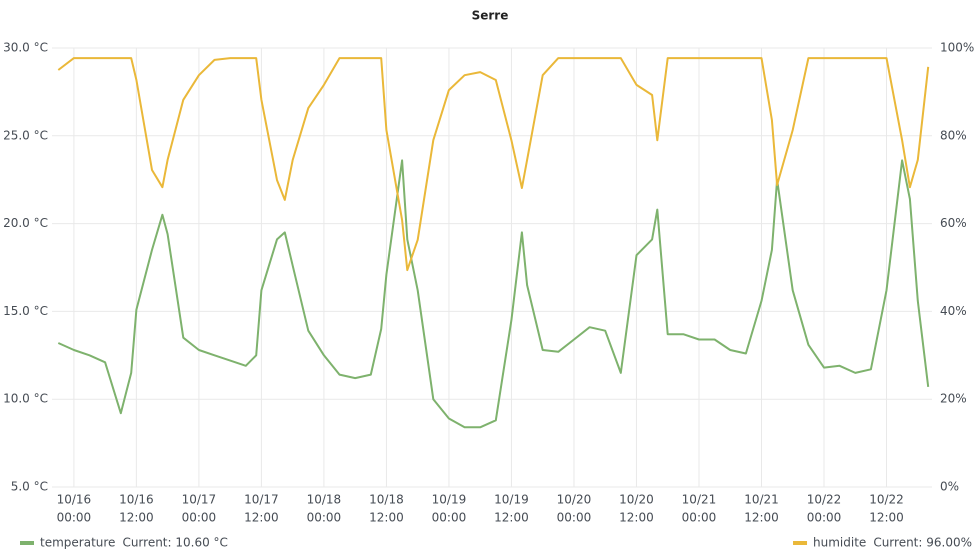  What do you see at coordinates (25, 135) in the screenshot?
I see `y-tick-label: 25.0 °C` at bounding box center [25, 135].